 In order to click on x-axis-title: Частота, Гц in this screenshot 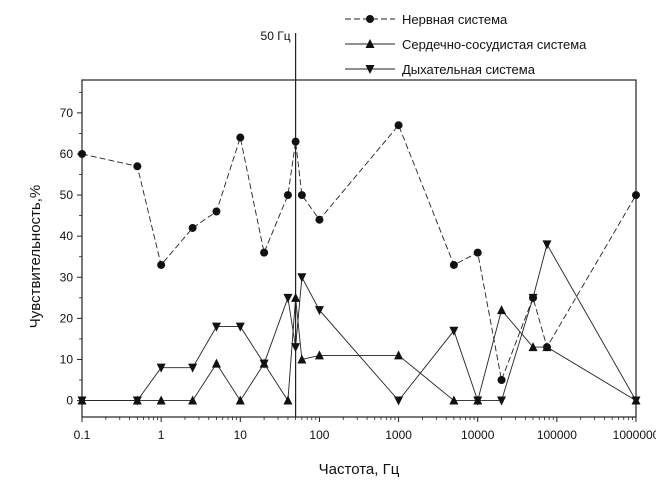, I will do `click(359, 469)`.